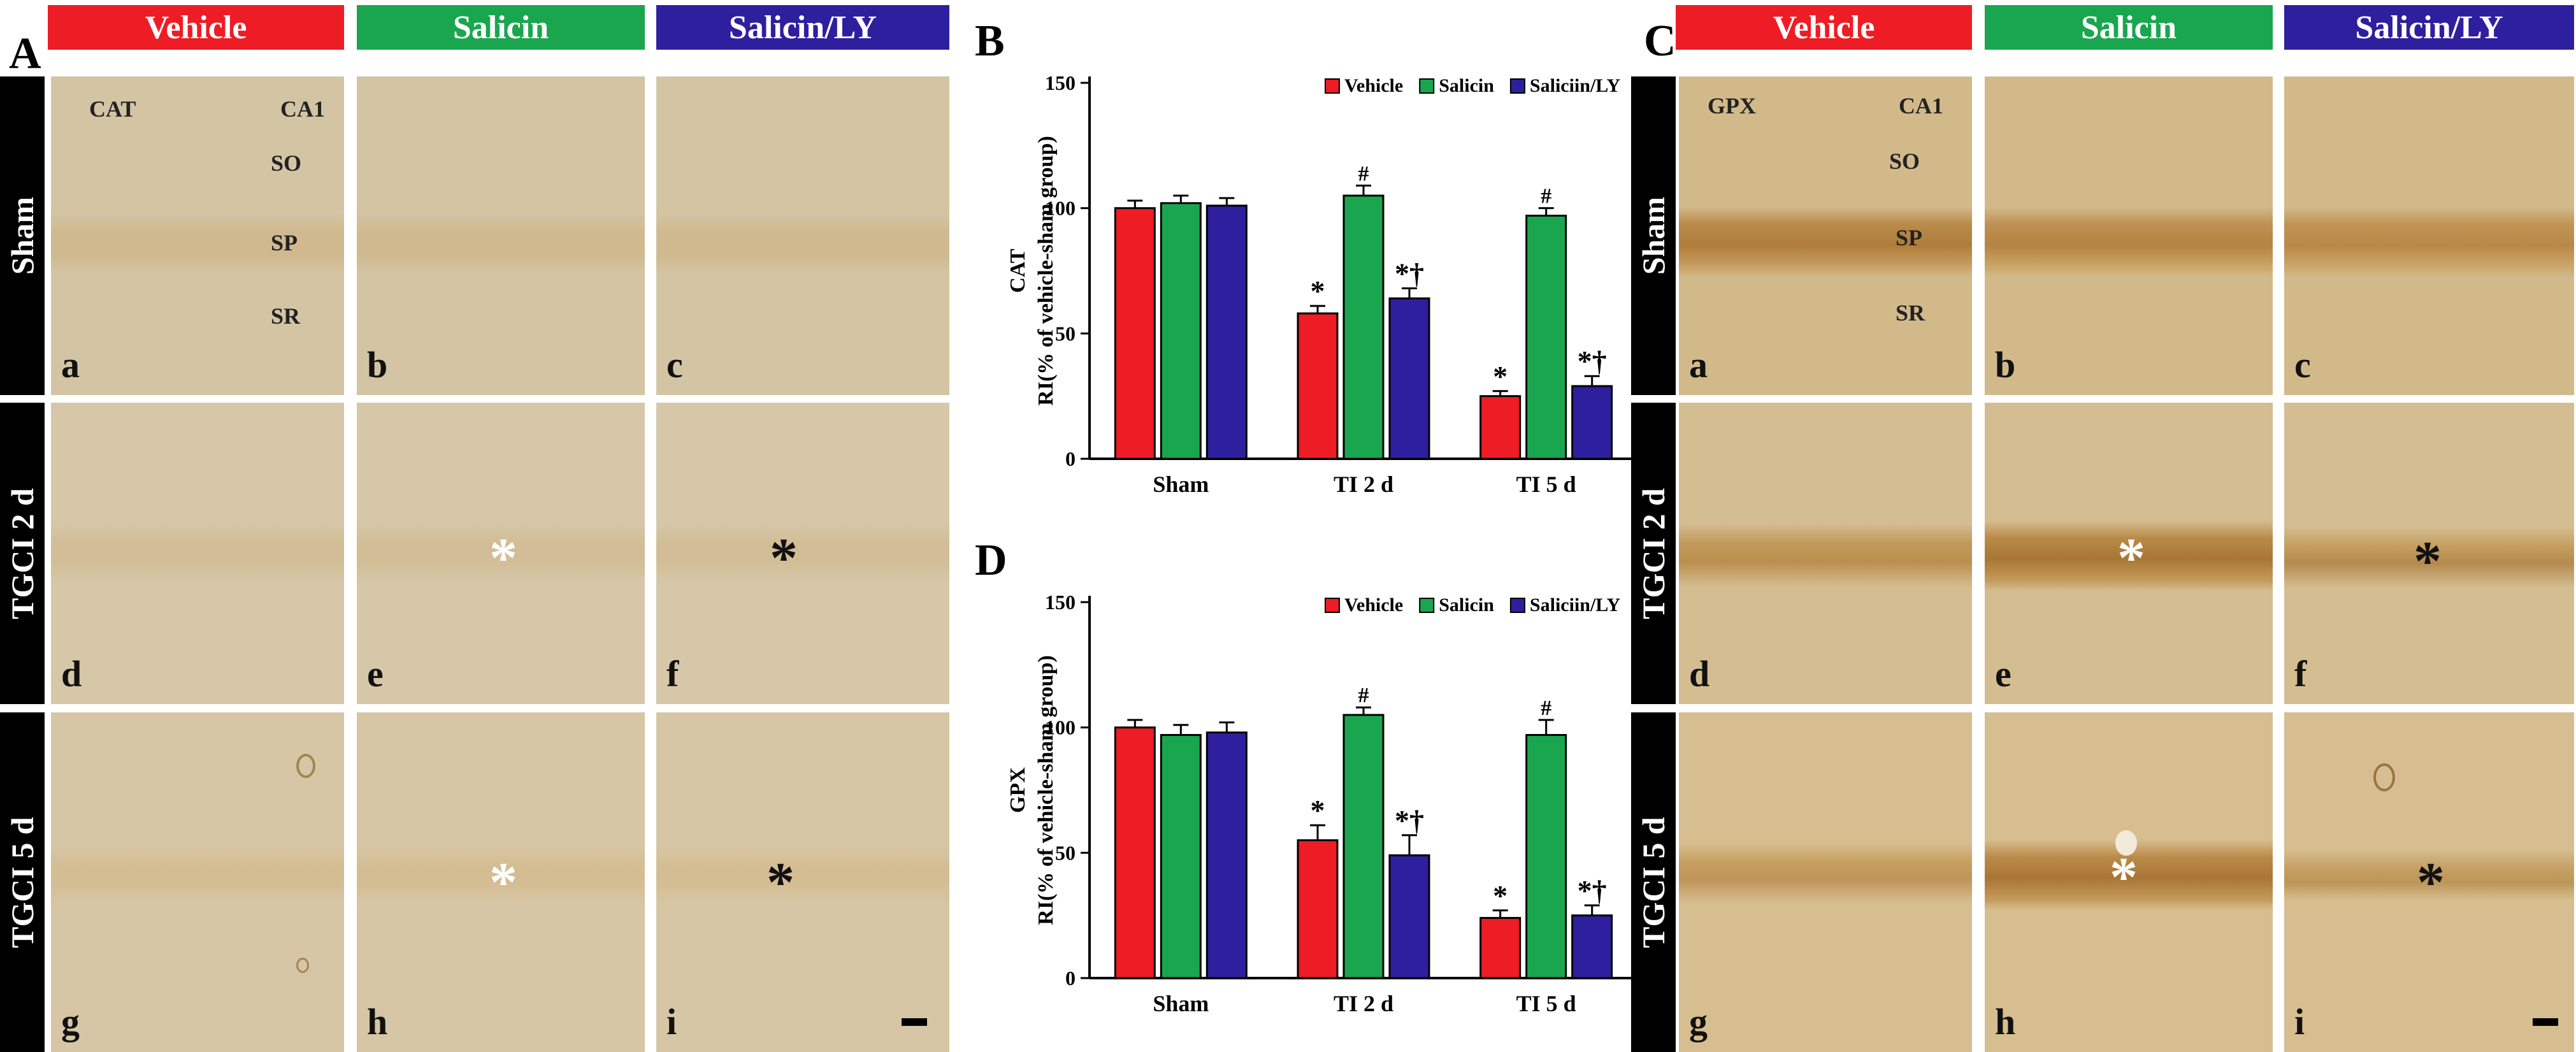 Image resolution: width=2576 pixels, height=1052 pixels. Describe the element at coordinates (2129, 27) in the screenshot. I see `column-header-salicin-c: Salicin` at that location.